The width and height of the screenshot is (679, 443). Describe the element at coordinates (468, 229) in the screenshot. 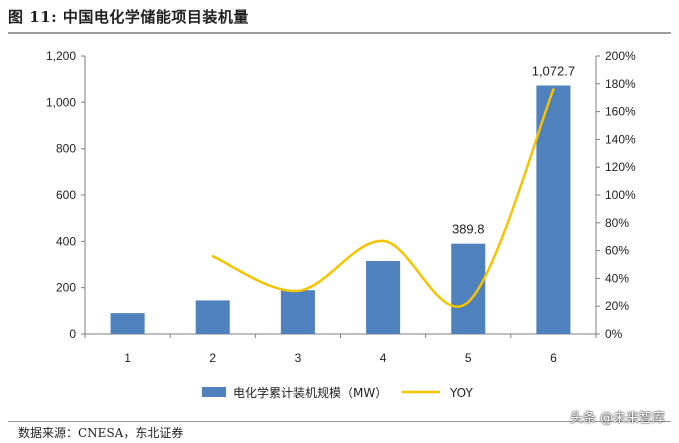

I see `bar-data-label: 389.8` at that location.